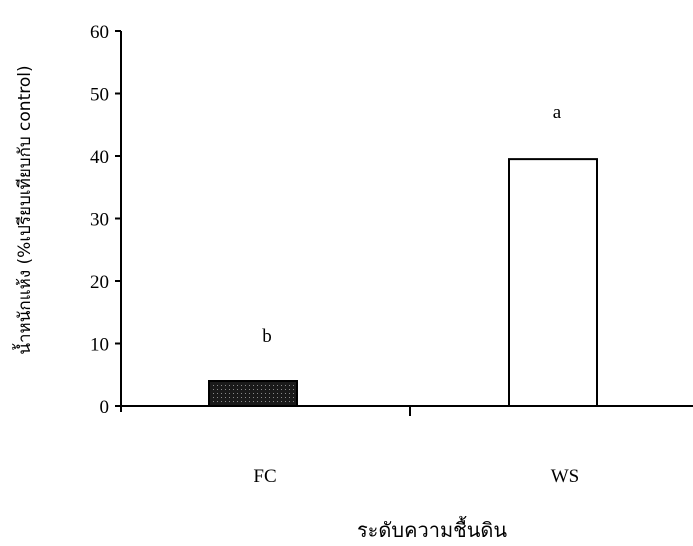  I want to click on bar-ws, so click(553, 282).